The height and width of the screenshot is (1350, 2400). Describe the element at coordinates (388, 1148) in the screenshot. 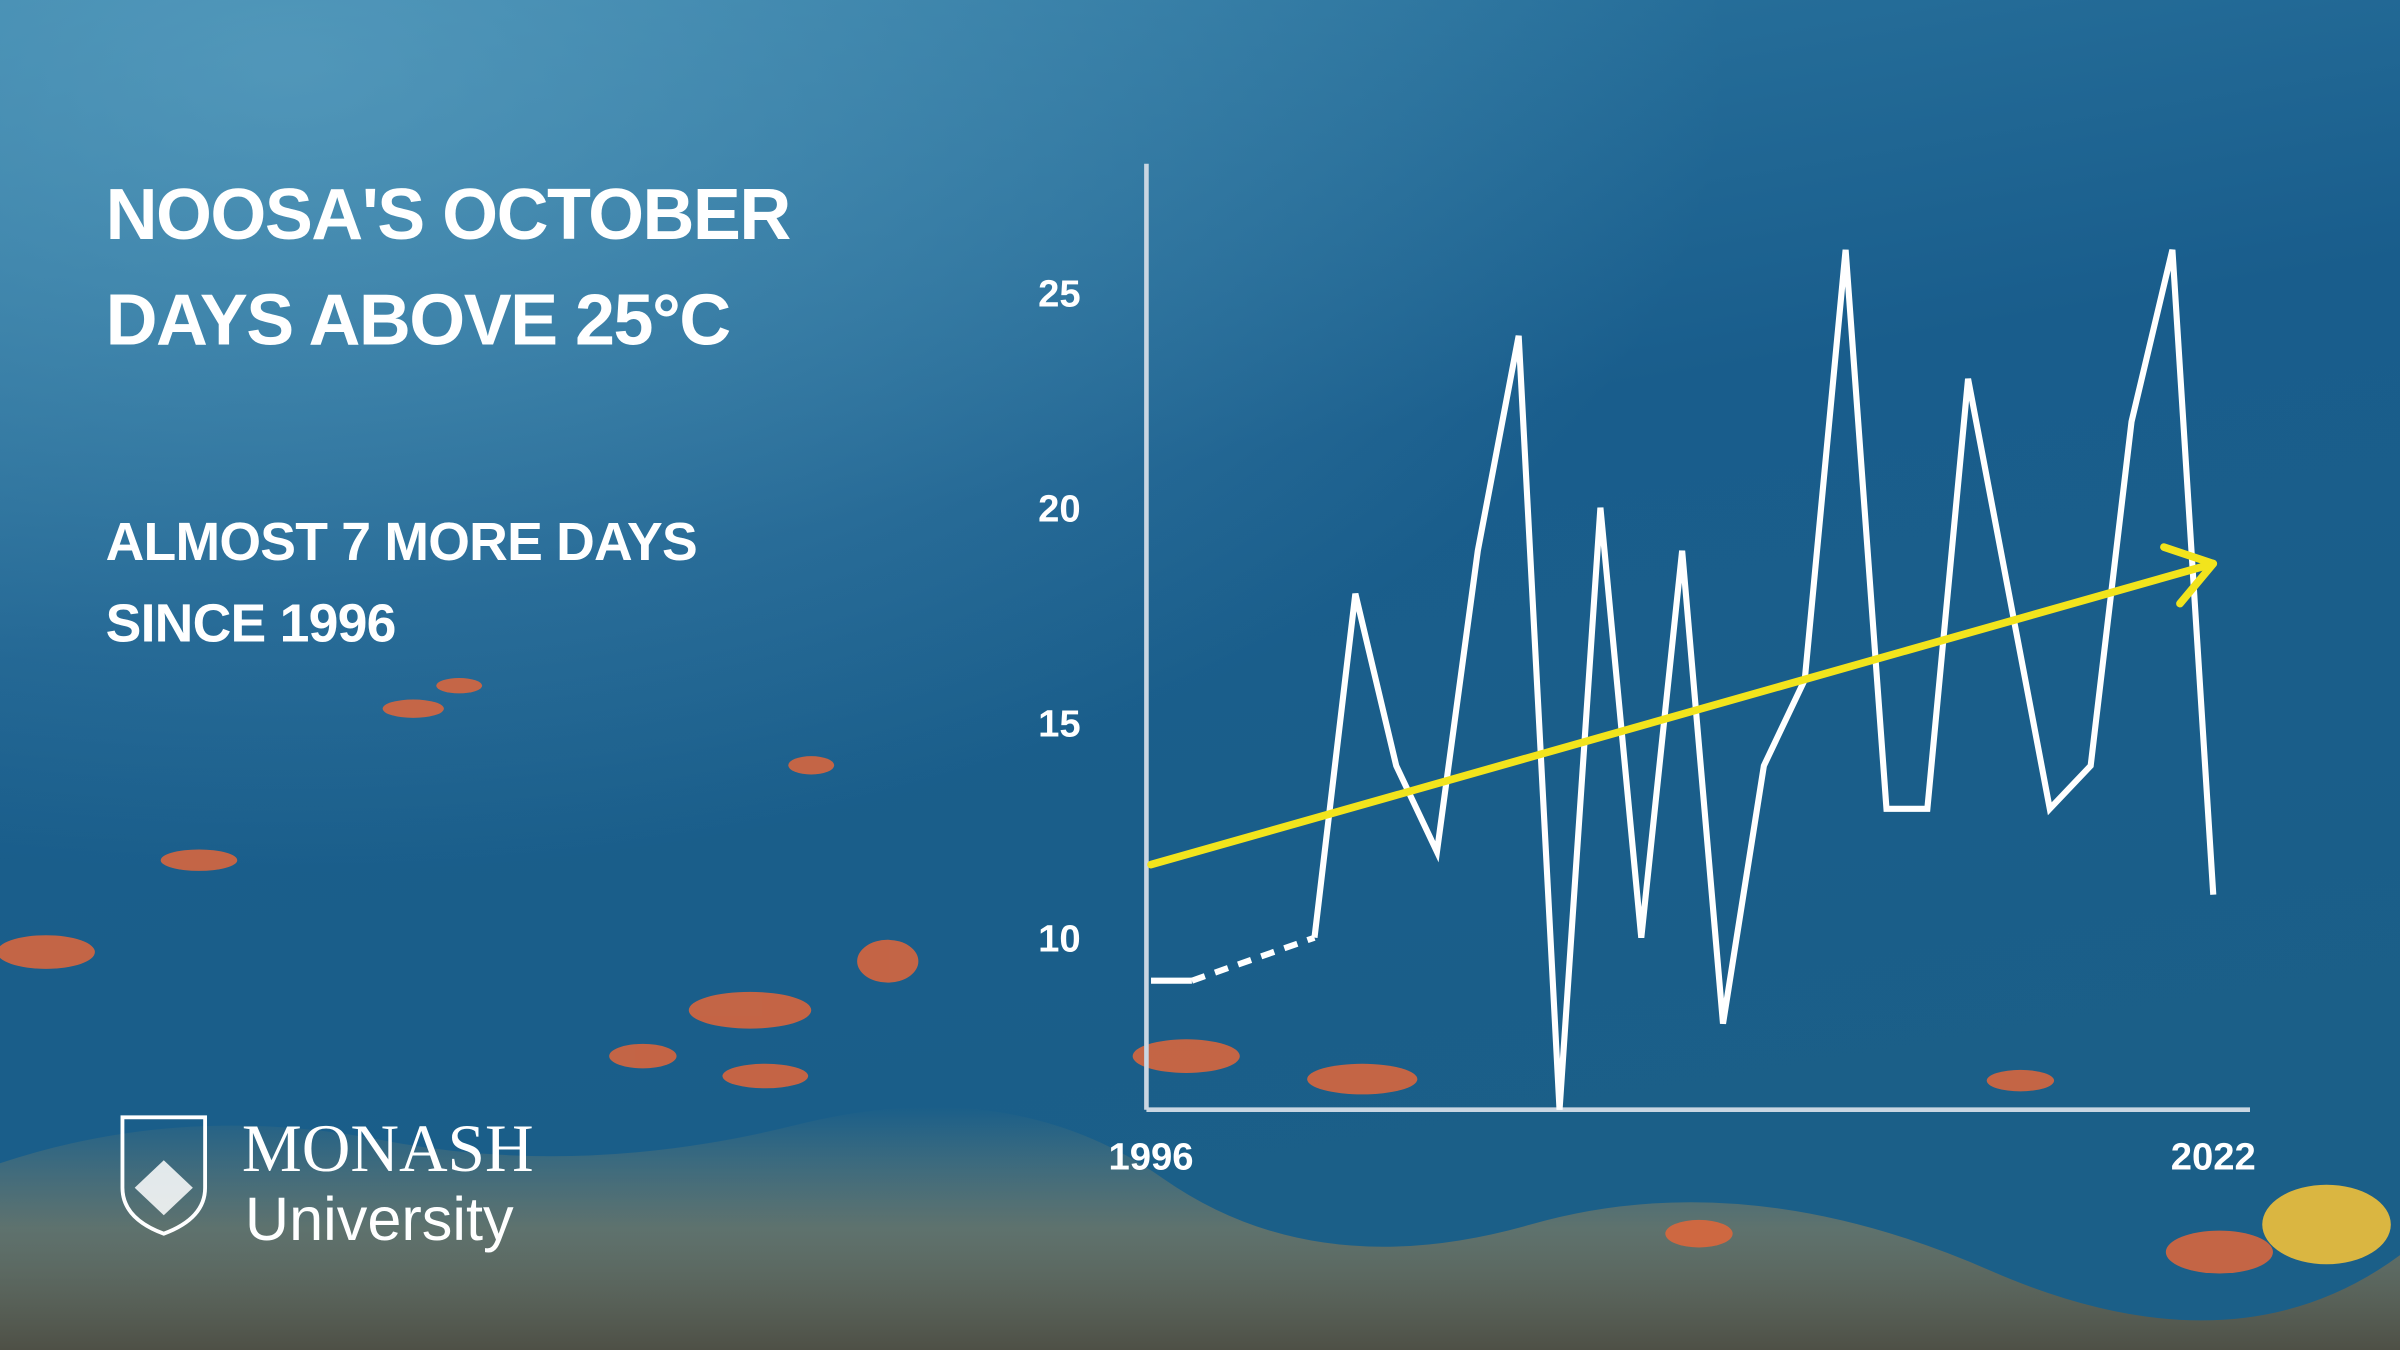

I see `logo-name: MONASH` at that location.